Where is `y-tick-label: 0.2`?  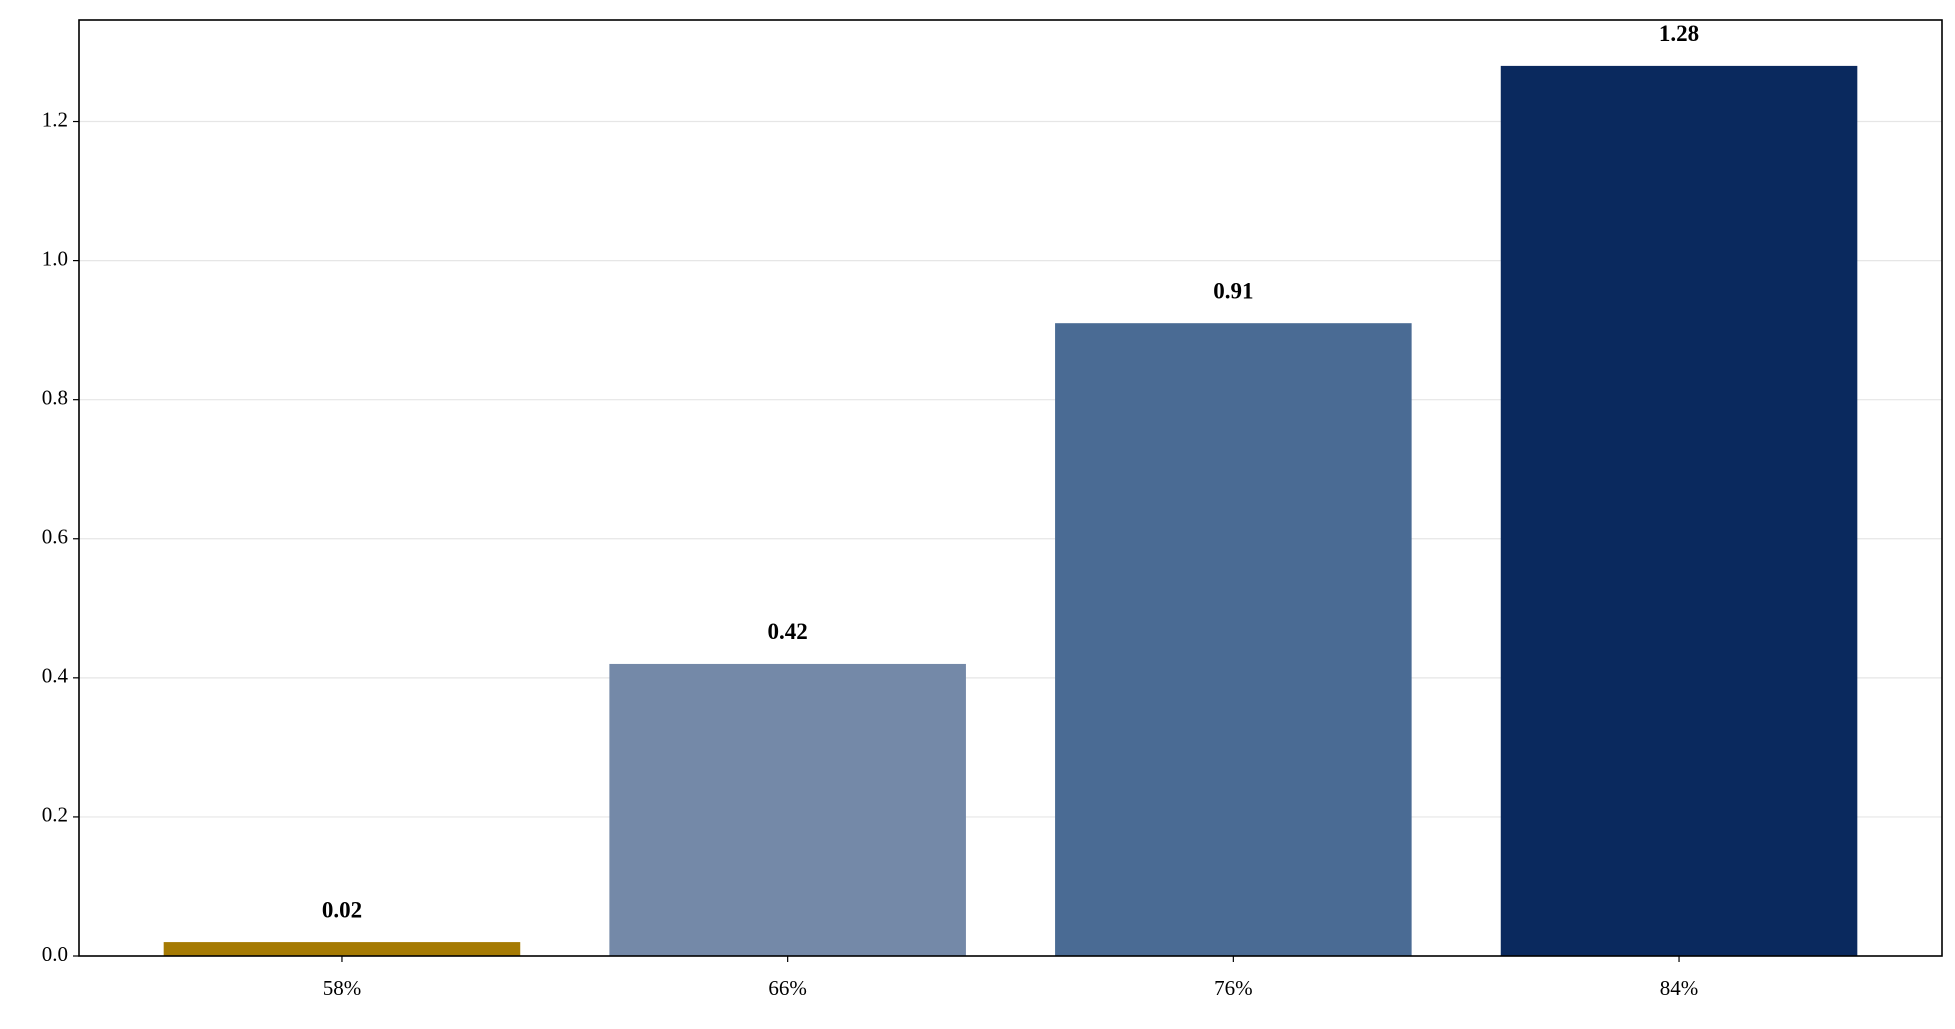 y-tick-label: 0.2 is located at coordinates (55, 815).